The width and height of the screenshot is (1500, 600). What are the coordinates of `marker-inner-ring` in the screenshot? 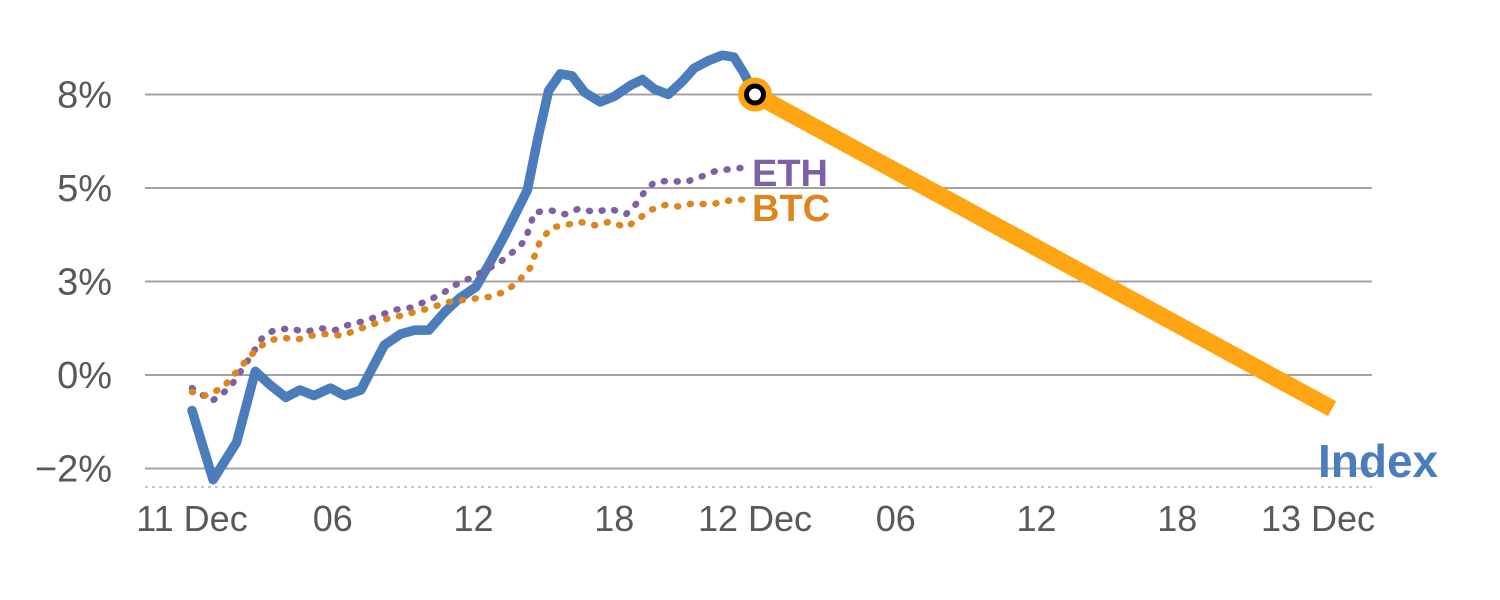 It's located at (754, 94).